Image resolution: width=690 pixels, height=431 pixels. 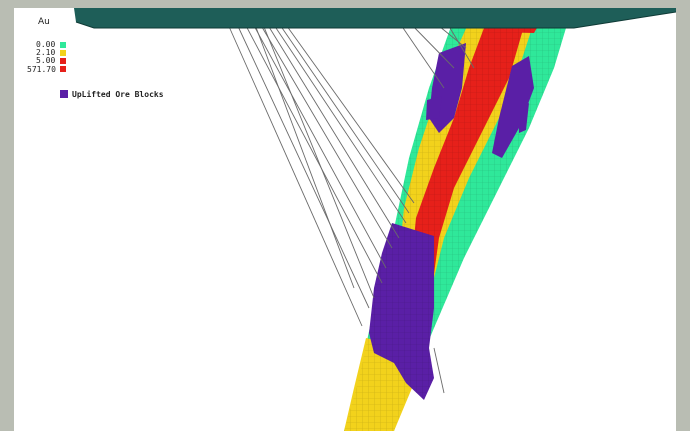 I want to click on legend-label-3: 571.70, so click(x=41, y=69).